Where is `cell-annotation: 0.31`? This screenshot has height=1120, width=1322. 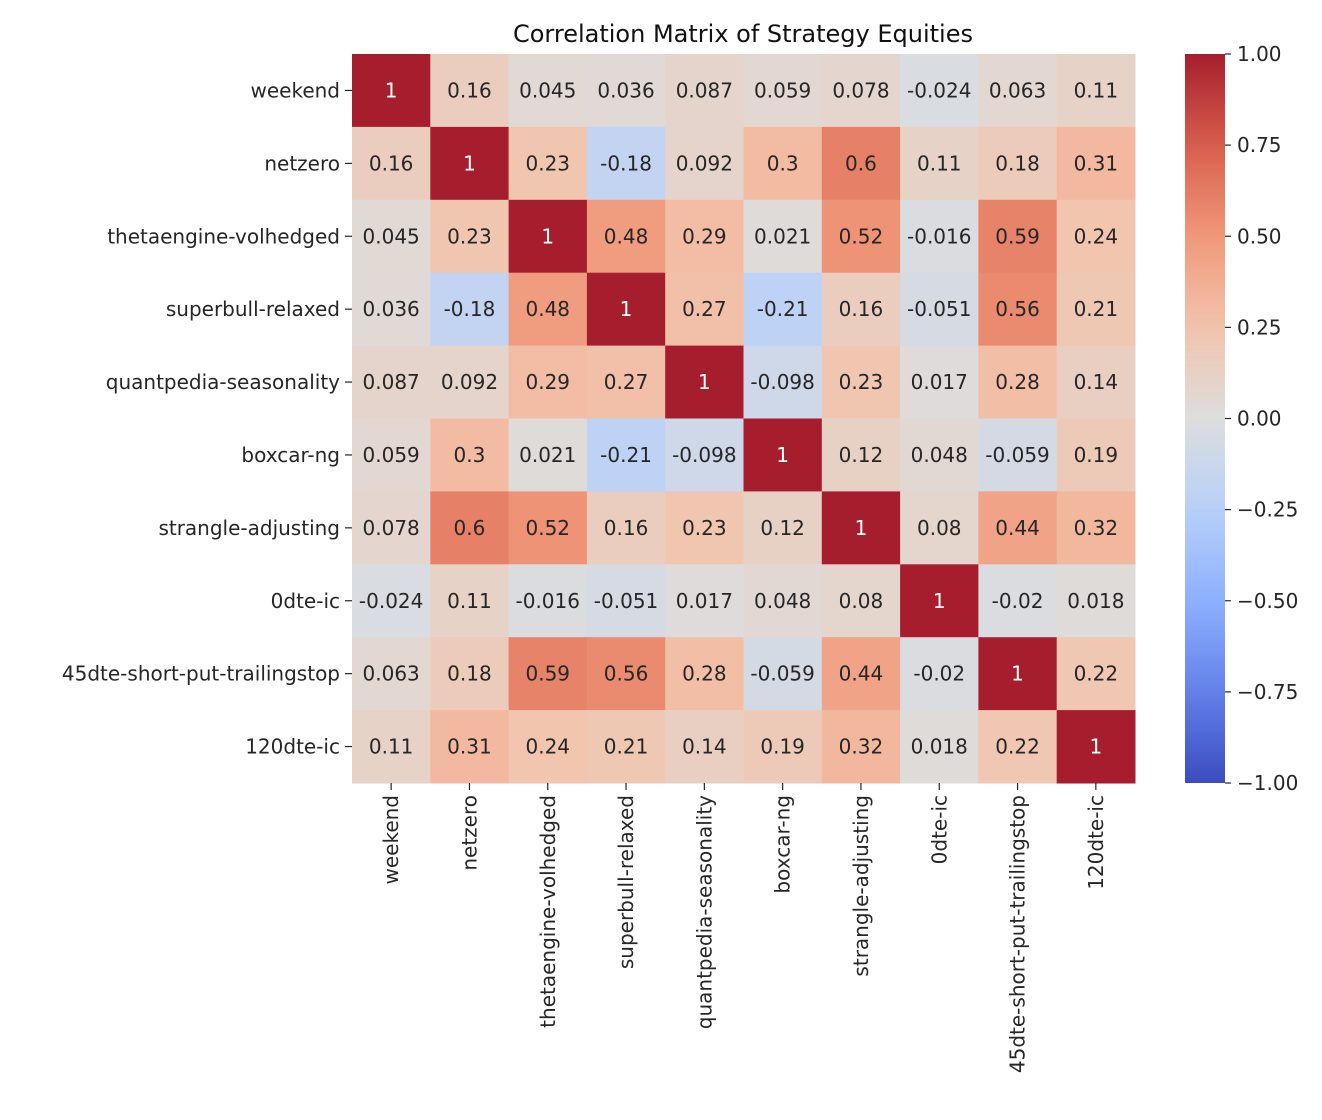 cell-annotation: 0.31 is located at coordinates (469, 747).